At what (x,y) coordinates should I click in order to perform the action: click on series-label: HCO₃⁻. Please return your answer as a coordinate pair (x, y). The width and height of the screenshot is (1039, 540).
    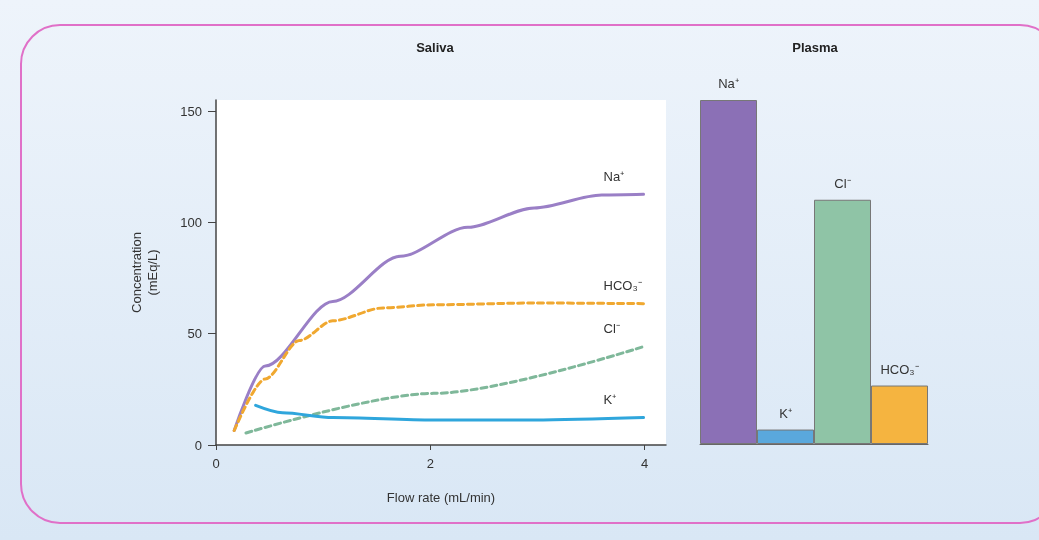
    Looking at the image, I should click on (622, 286).